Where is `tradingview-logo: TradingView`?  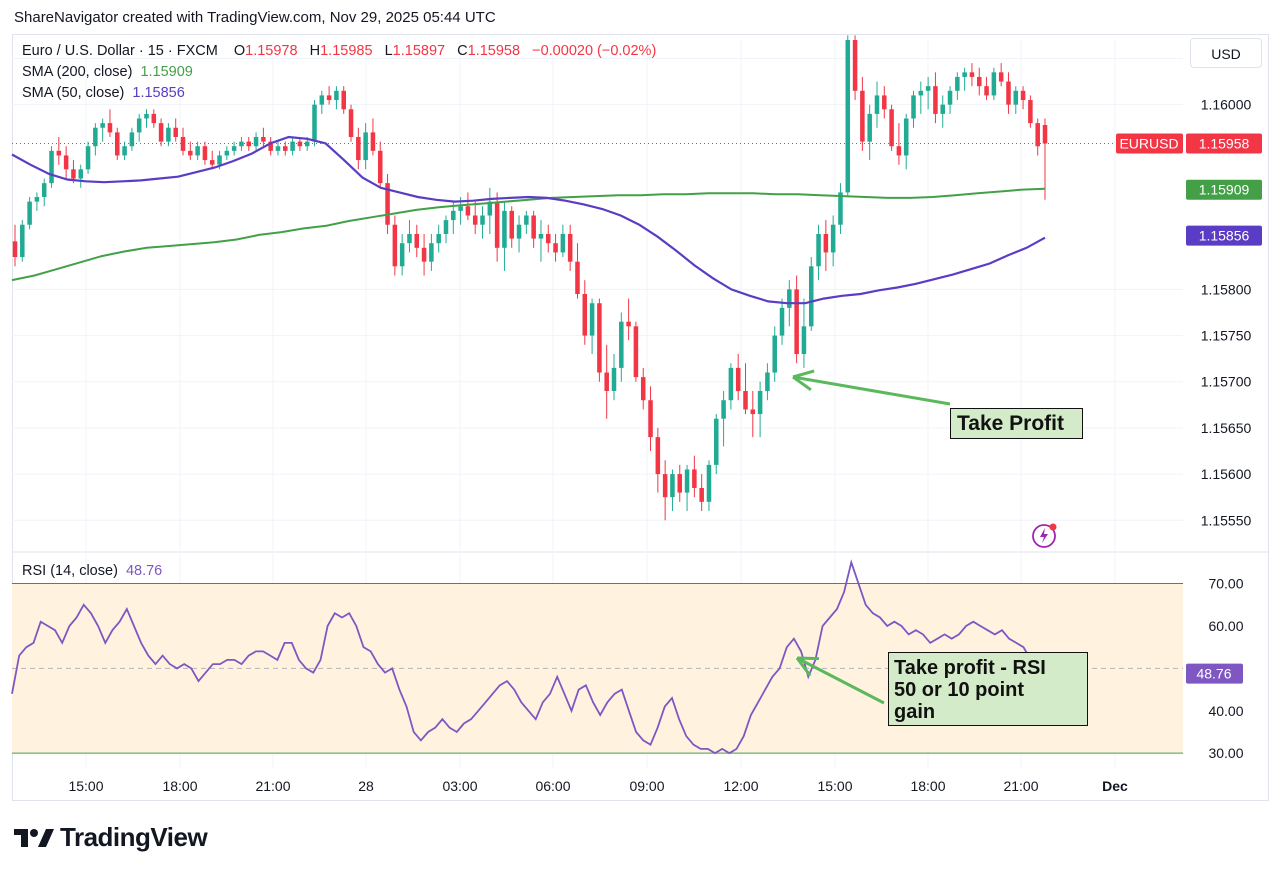
tradingview-logo: TradingView is located at coordinates (111, 837).